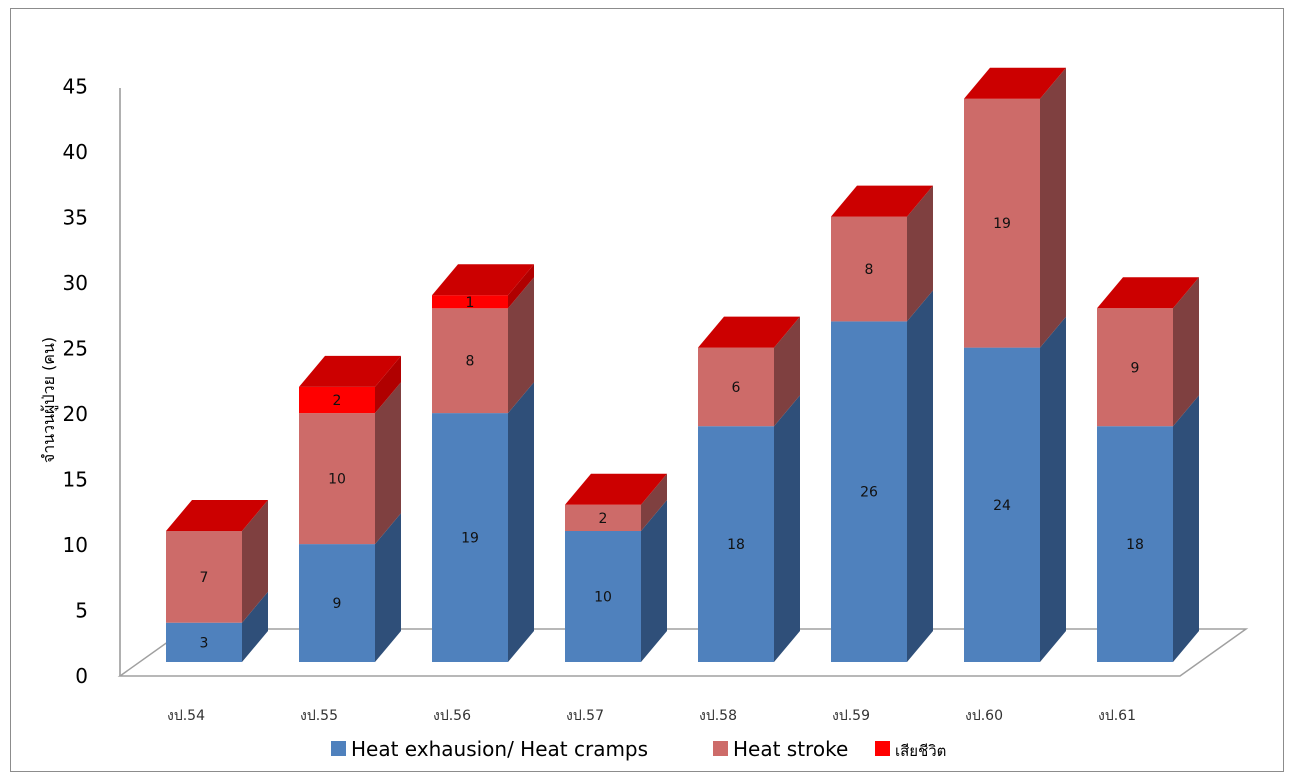 The width and height of the screenshot is (1296, 783). I want to click on legend-label: Heat exhausion/ Heat cramps, so click(499, 749).